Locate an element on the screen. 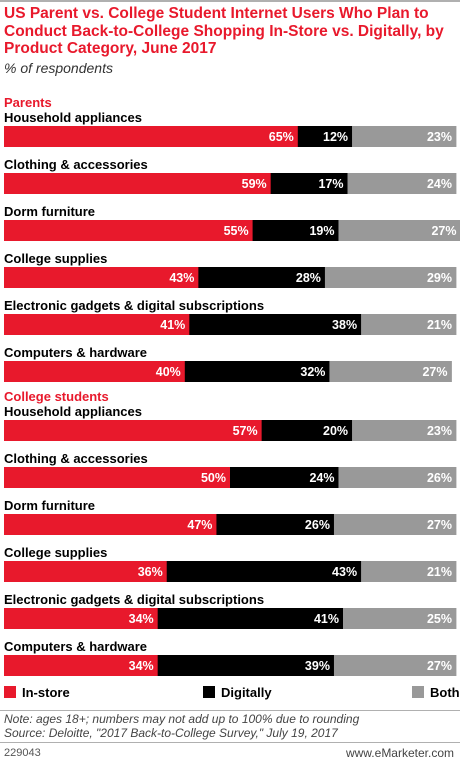  legend-label: Both is located at coordinates (445, 692).